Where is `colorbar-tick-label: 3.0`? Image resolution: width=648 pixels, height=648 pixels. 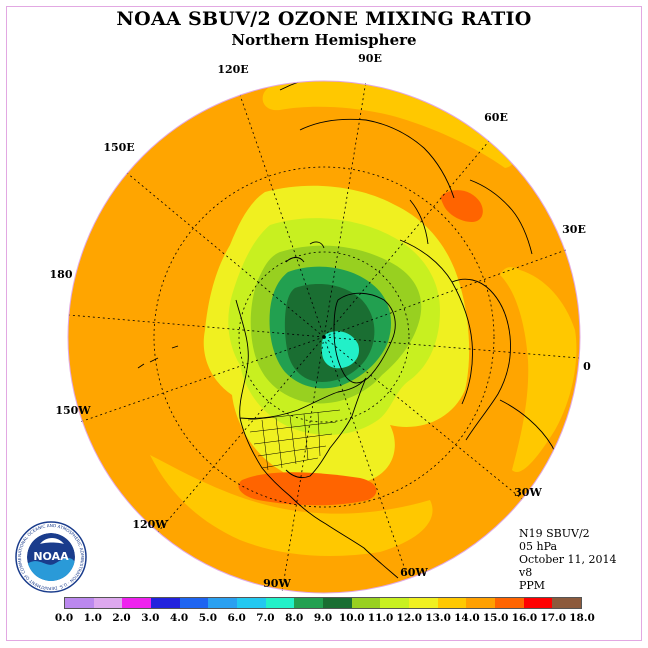 colorbar-tick-label: 3.0 is located at coordinates (150, 618).